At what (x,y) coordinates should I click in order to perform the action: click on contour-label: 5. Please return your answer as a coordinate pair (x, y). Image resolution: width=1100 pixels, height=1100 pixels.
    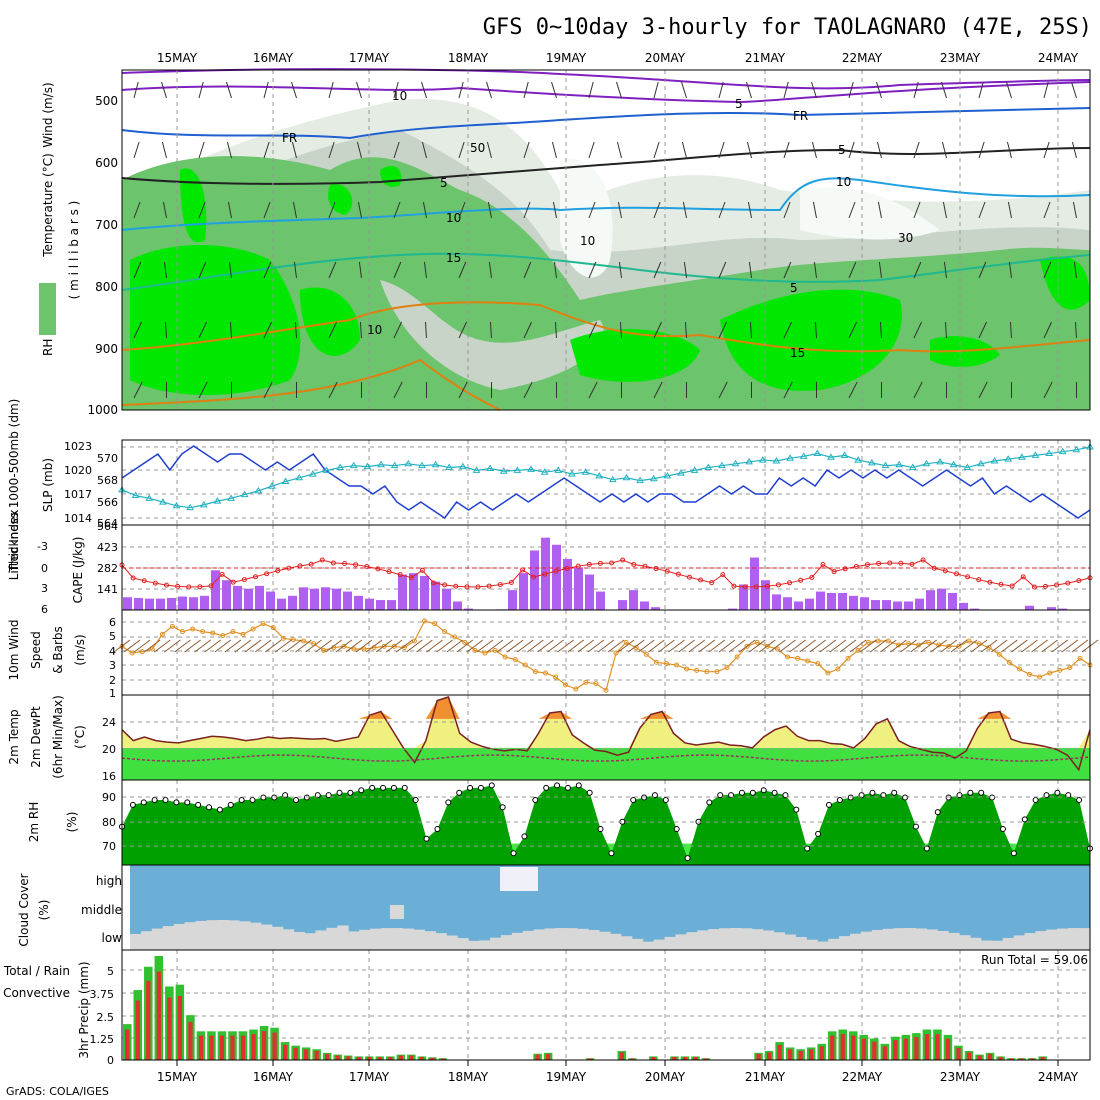
    Looking at the image, I should click on (794, 288).